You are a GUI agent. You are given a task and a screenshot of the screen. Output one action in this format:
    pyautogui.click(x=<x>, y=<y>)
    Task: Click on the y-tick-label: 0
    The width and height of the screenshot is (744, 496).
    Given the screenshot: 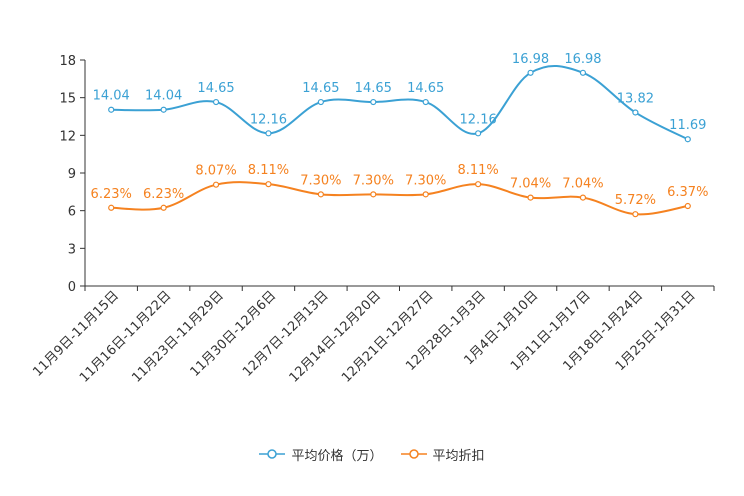 What is the action you would take?
    pyautogui.click(x=72, y=287)
    